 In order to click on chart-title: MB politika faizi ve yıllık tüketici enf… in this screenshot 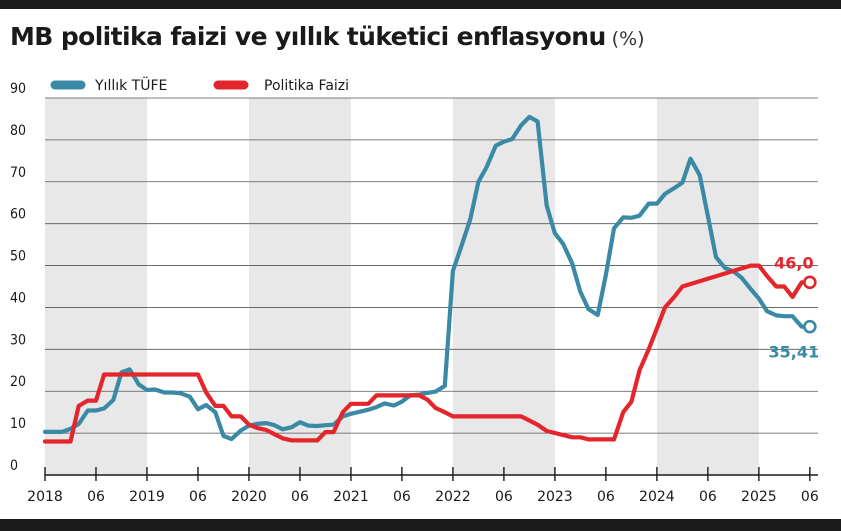, I will do `click(308, 36)`.